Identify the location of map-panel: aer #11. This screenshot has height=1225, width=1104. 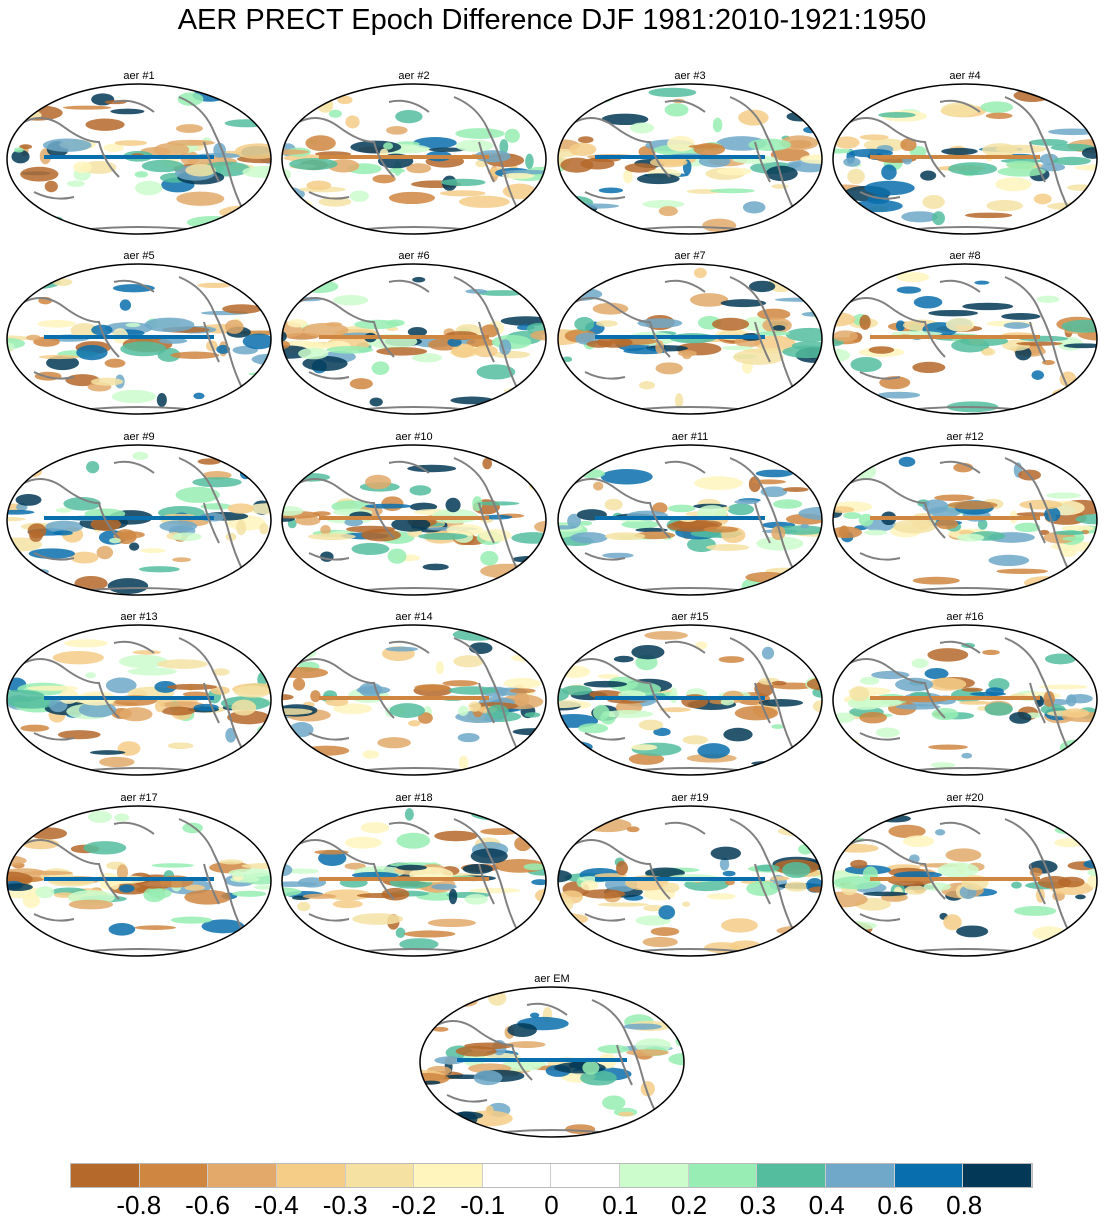
(690, 516).